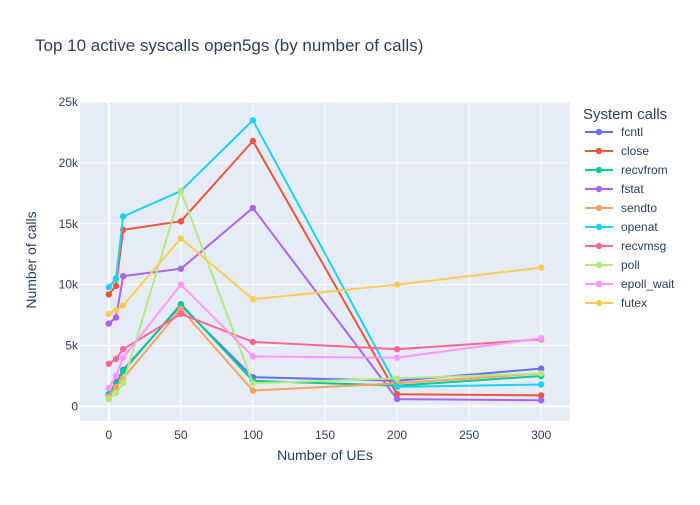 This screenshot has height=505, width=700. Describe the element at coordinates (625, 114) in the screenshot. I see `legend-title: System calls` at that location.